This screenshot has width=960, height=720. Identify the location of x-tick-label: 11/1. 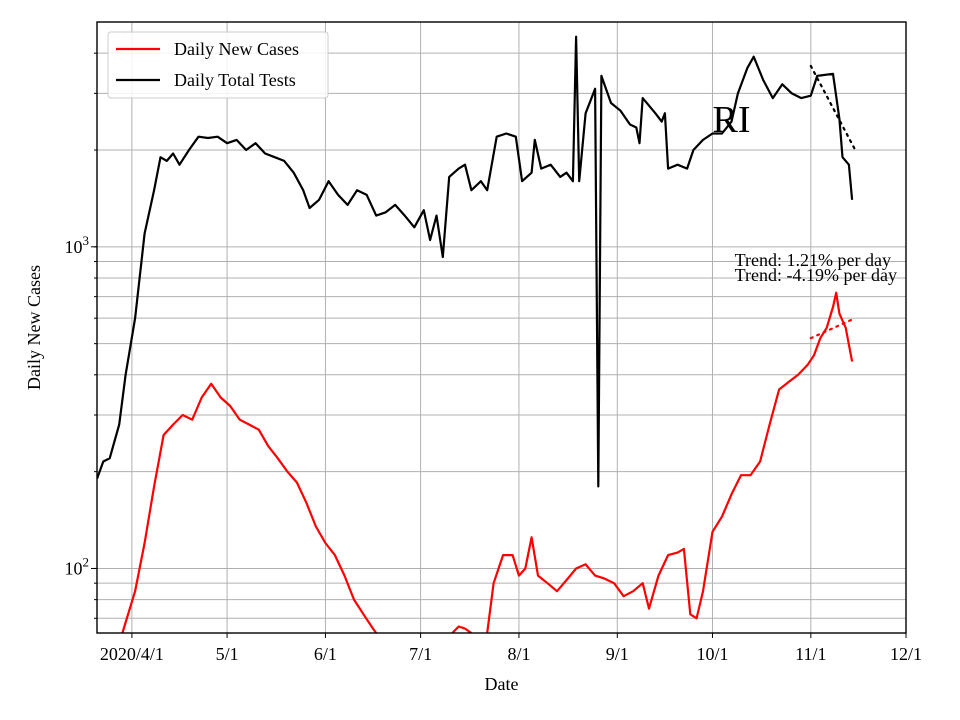
(810, 654).